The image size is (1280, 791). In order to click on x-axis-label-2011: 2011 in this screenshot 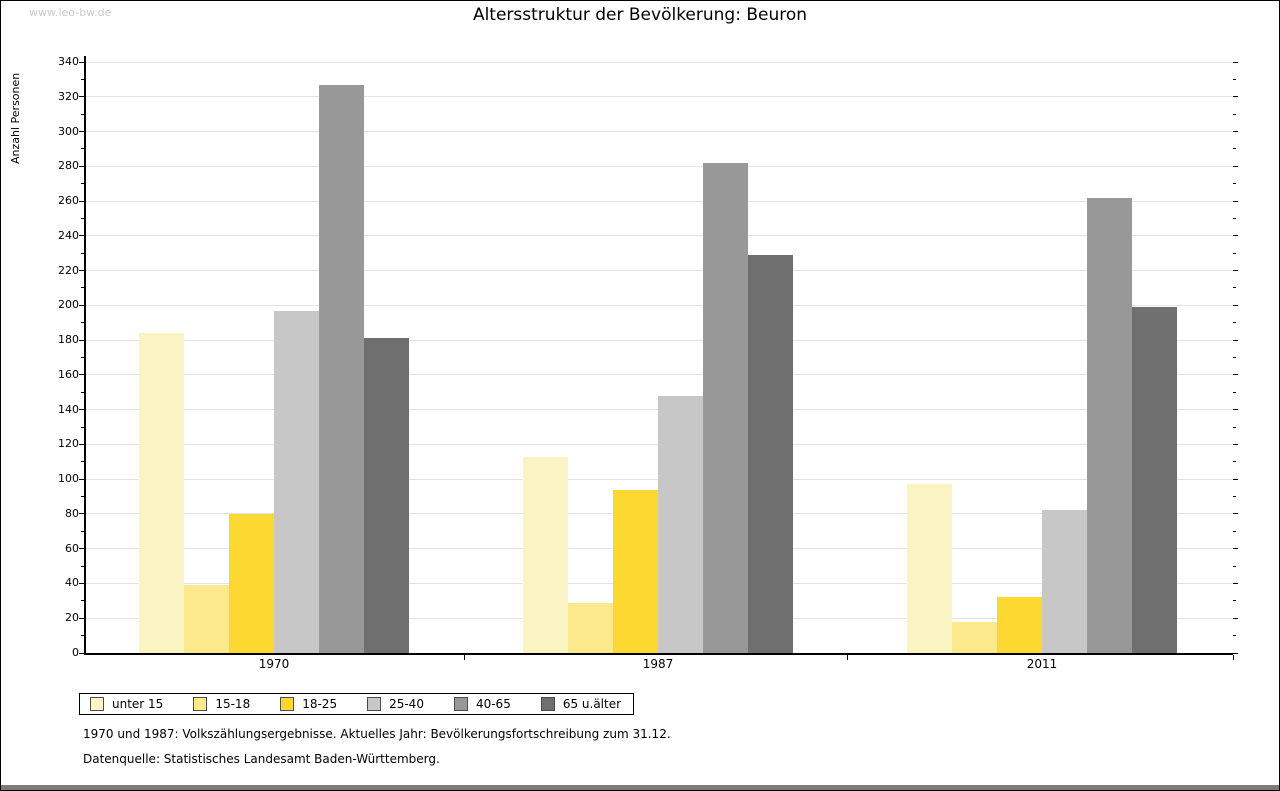, I will do `click(1042, 664)`.